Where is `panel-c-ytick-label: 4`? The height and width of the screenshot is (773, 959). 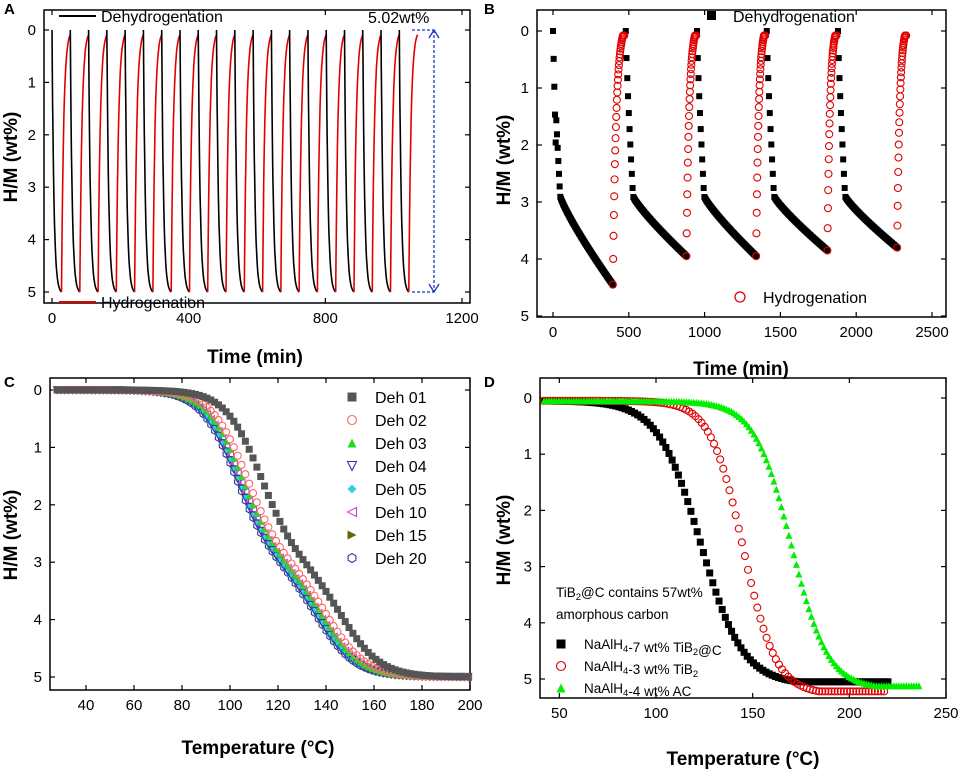 panel-c-ytick-label: 4 is located at coordinates (38, 620).